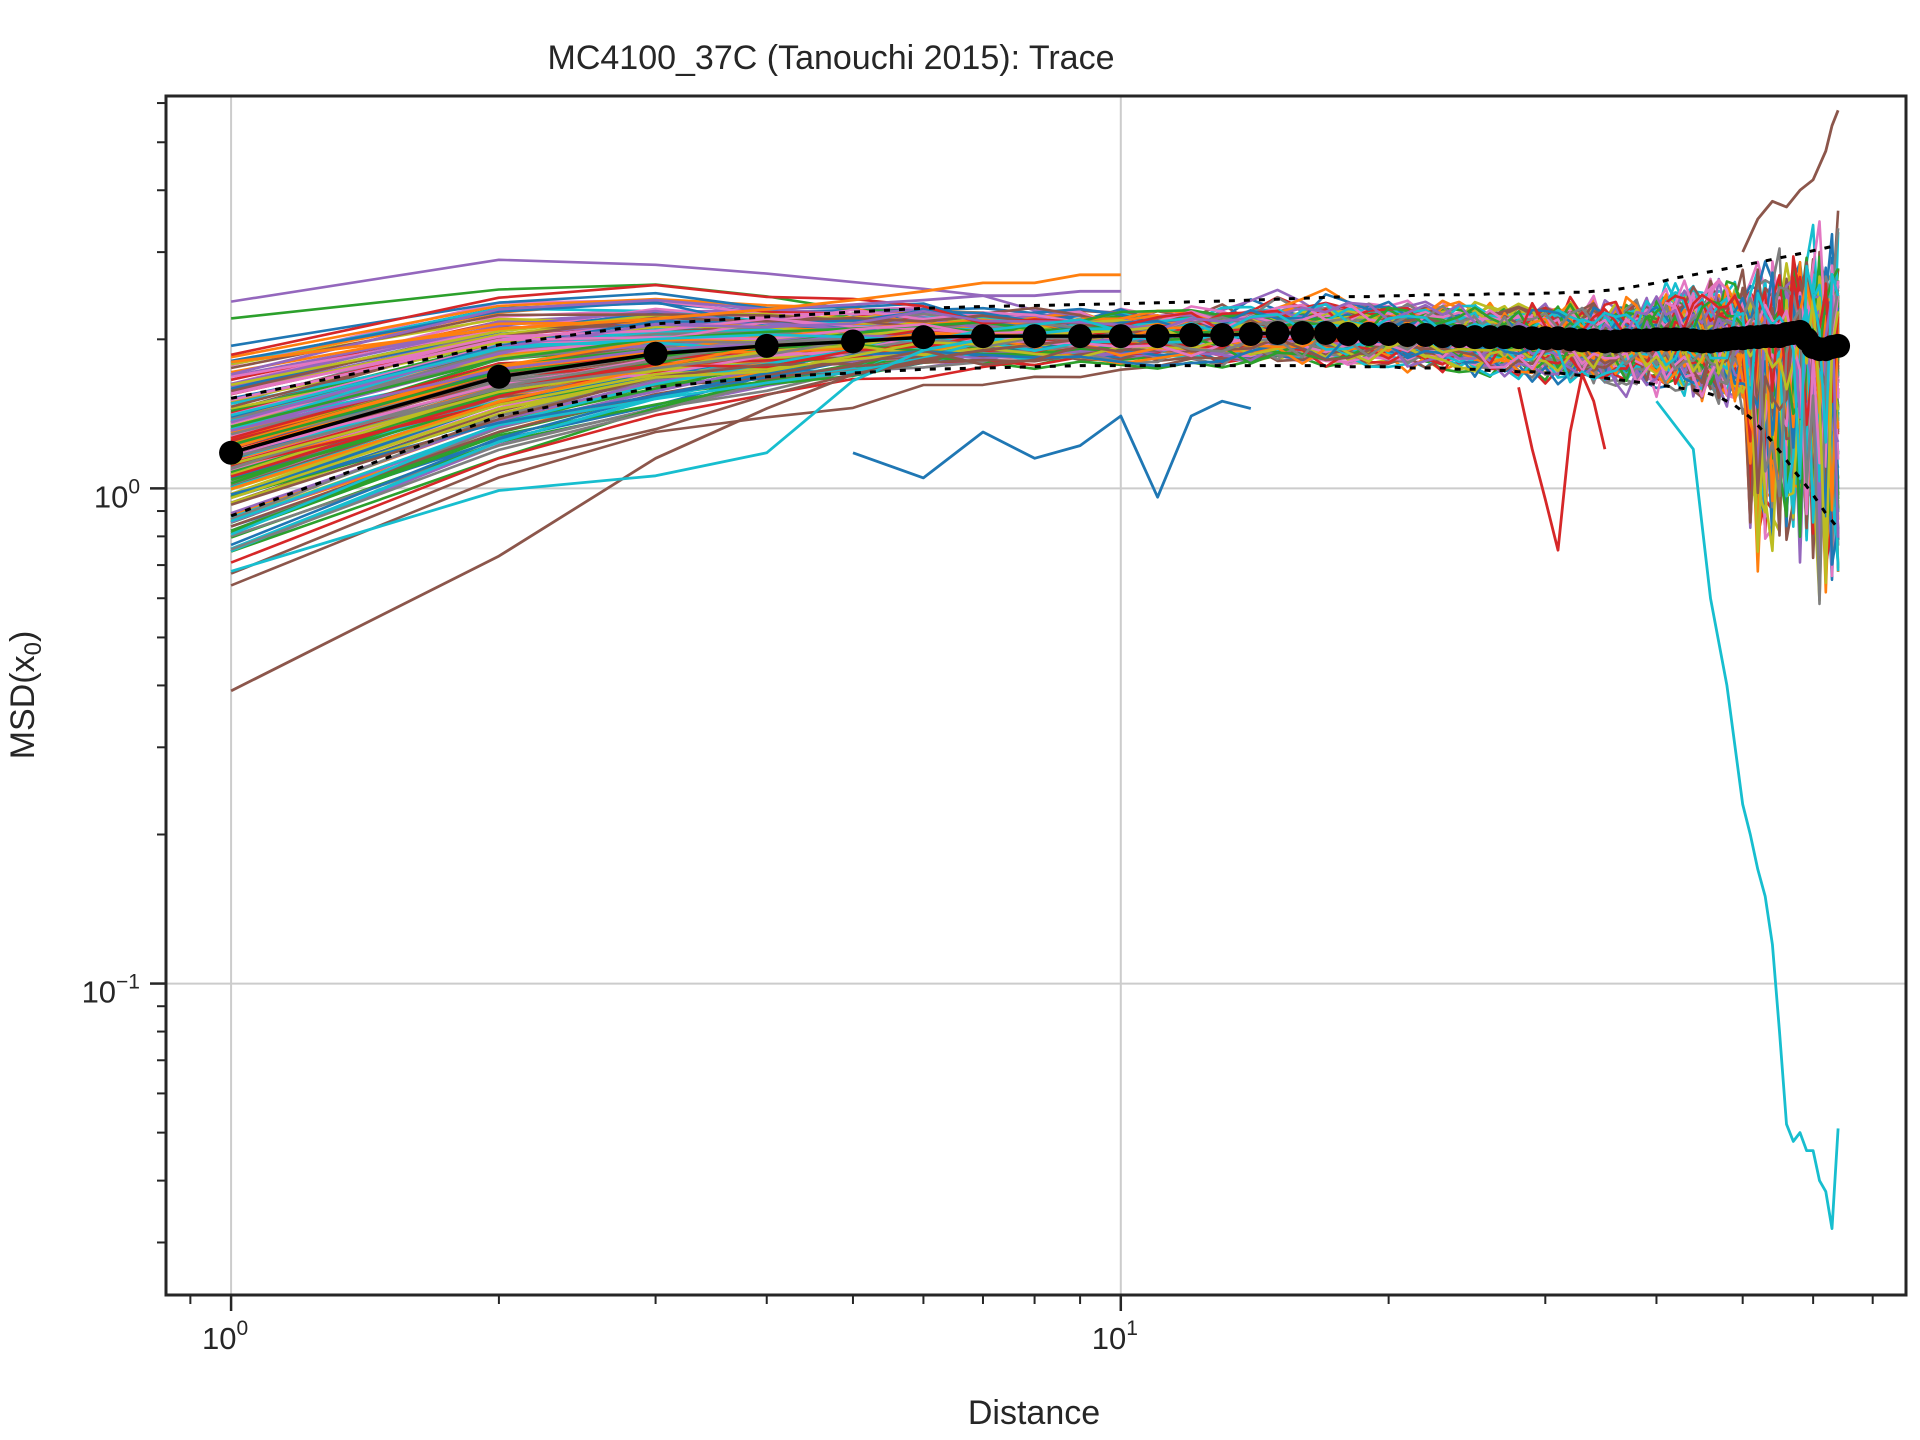 Image resolution: width=1920 pixels, height=1440 pixels. I want to click on y-tick-label: 10⁰, so click(117, 494).